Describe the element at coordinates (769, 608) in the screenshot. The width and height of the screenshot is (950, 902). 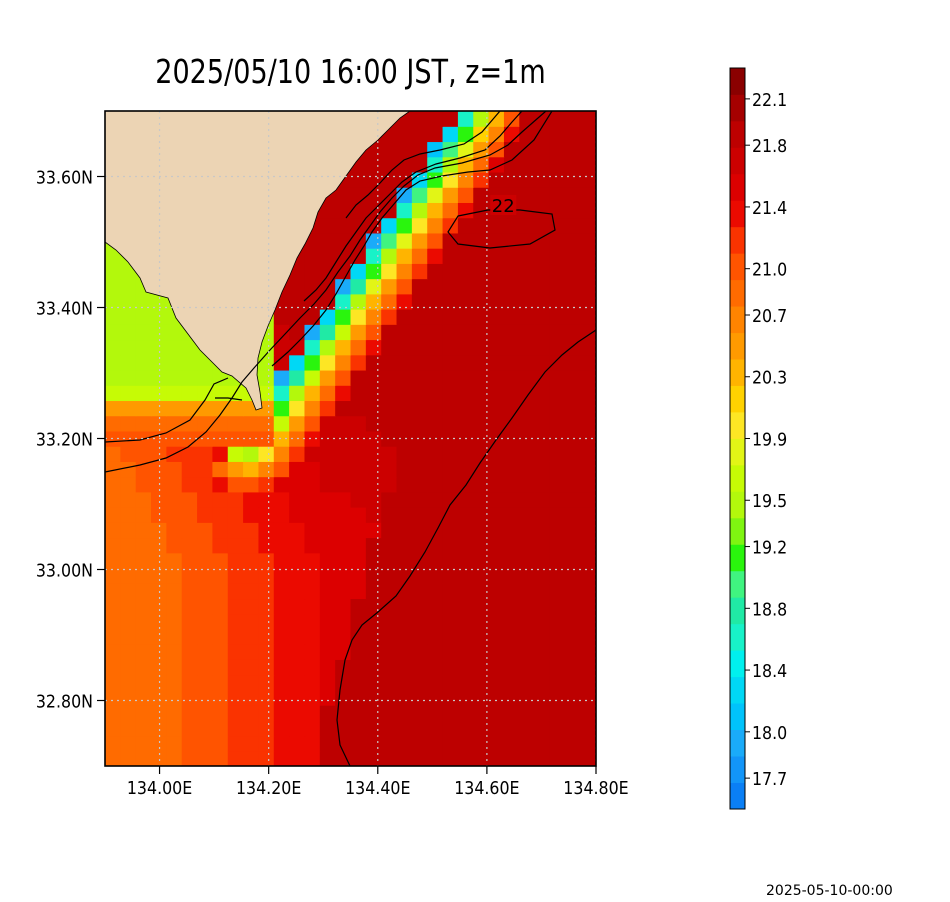
I see `colorbar-tick-label: 18.8` at that location.